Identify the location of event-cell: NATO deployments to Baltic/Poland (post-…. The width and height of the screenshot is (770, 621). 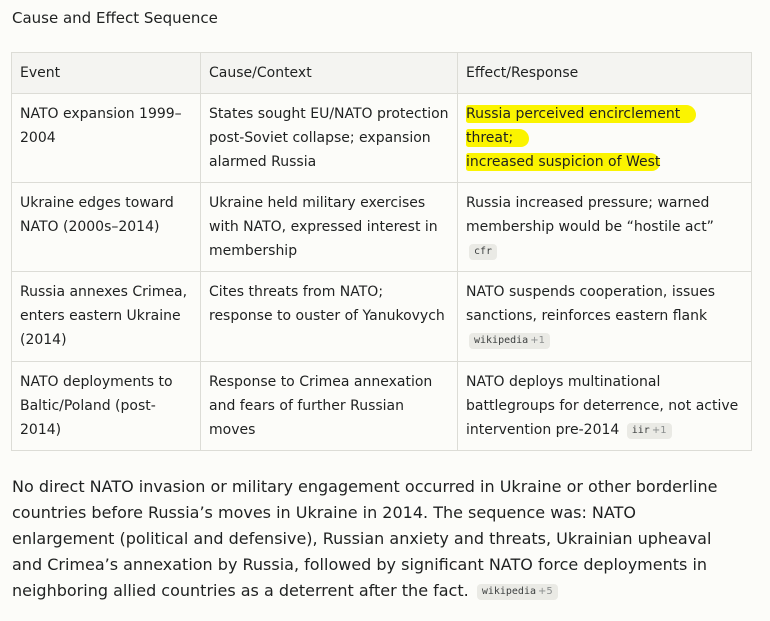
(106, 406).